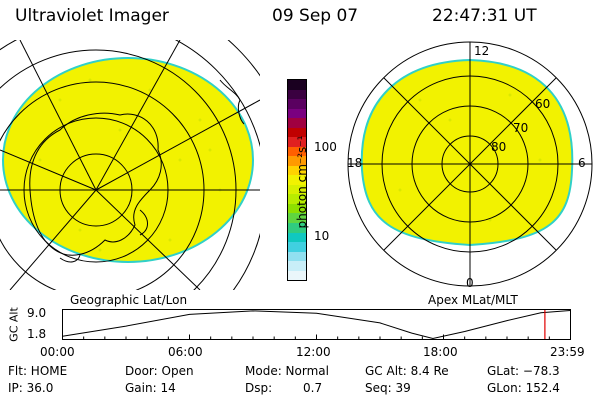  What do you see at coordinates (355, 163) in the screenshot?
I see `mlt-label-18: 18` at bounding box center [355, 163].